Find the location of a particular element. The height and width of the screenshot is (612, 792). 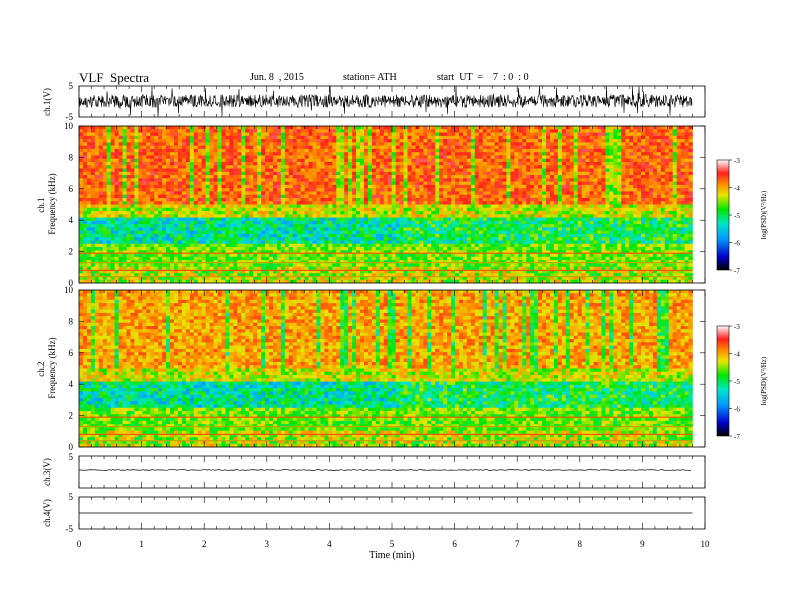

ch4-waveform-ylabel: ch.4(V) is located at coordinates (47, 513).